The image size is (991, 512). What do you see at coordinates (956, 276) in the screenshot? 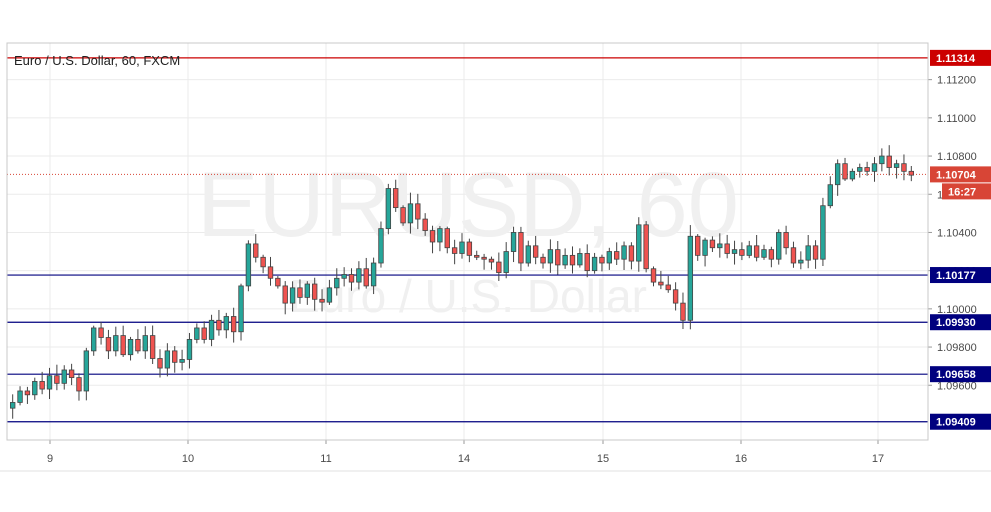
I see `support-price-label: 1.10177` at bounding box center [956, 276].